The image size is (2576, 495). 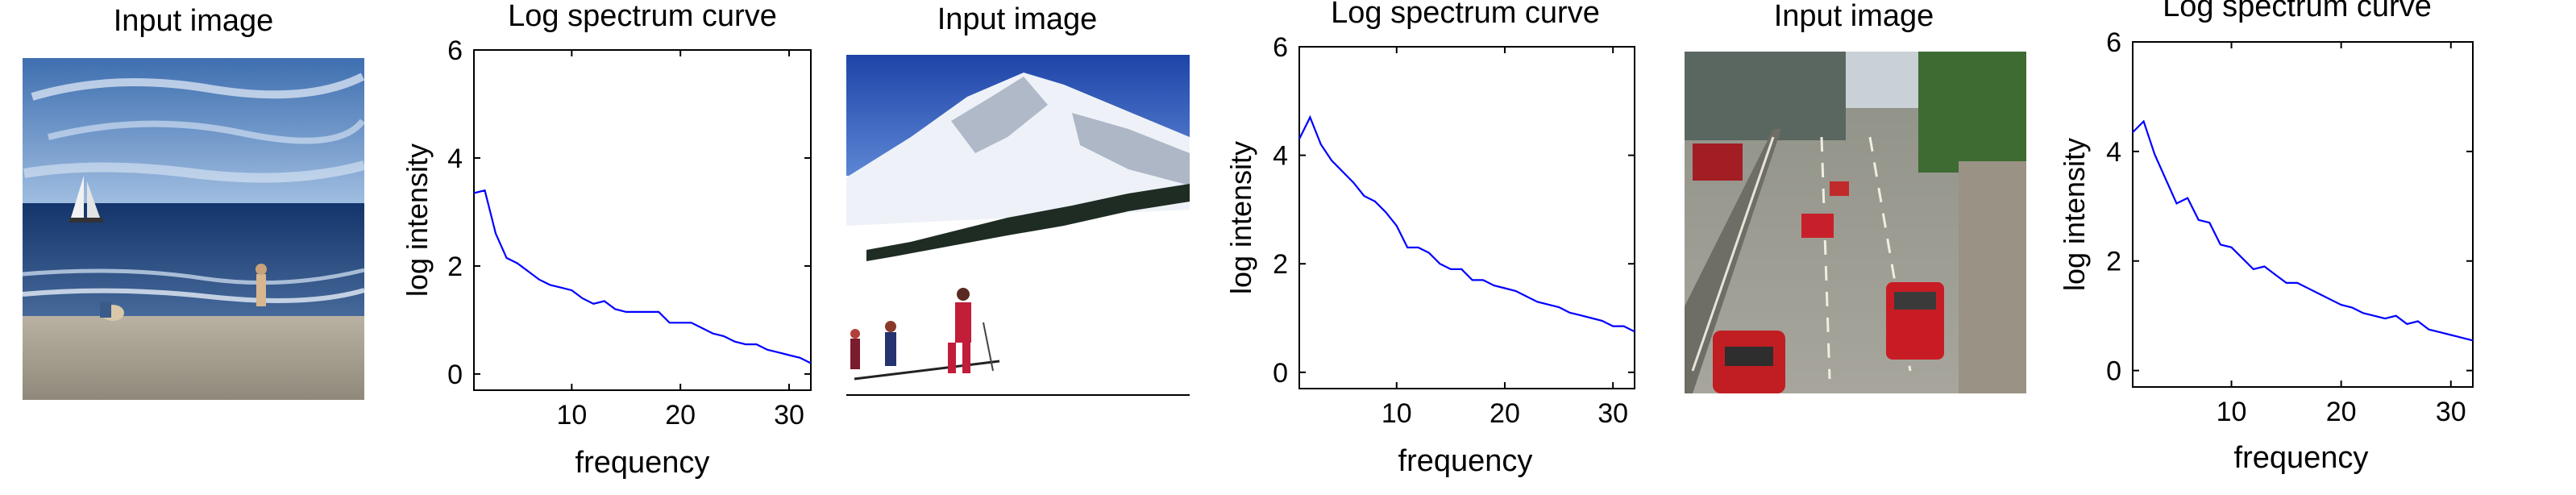 I want to click on beach-sailboat-scene, so click(x=194, y=229).